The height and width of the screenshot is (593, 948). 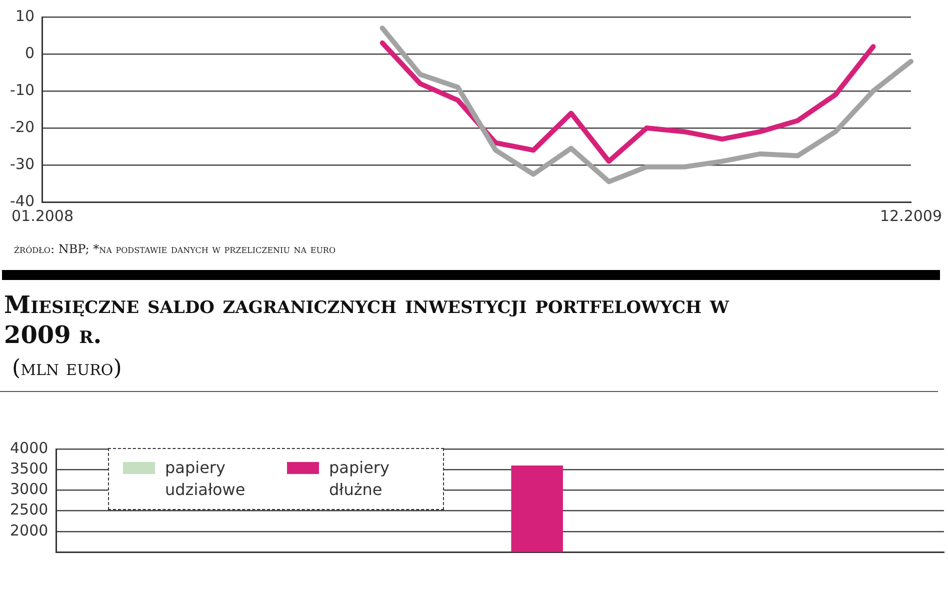 I want to click on chart-subtitle: (mln euro), so click(x=67, y=368).